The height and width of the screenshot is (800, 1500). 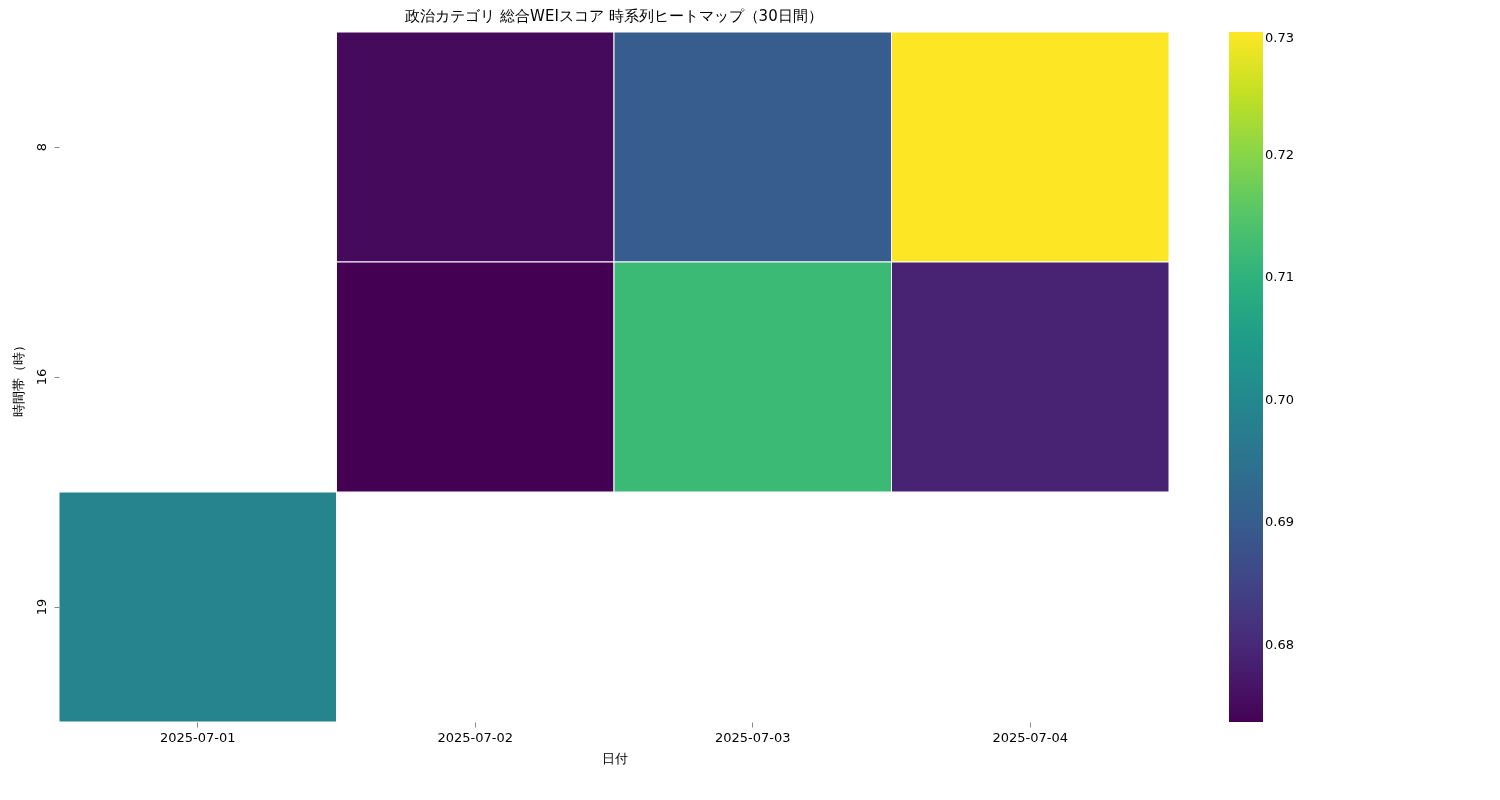 What do you see at coordinates (1279, 399) in the screenshot?
I see `color-bar-label: 0.70` at bounding box center [1279, 399].